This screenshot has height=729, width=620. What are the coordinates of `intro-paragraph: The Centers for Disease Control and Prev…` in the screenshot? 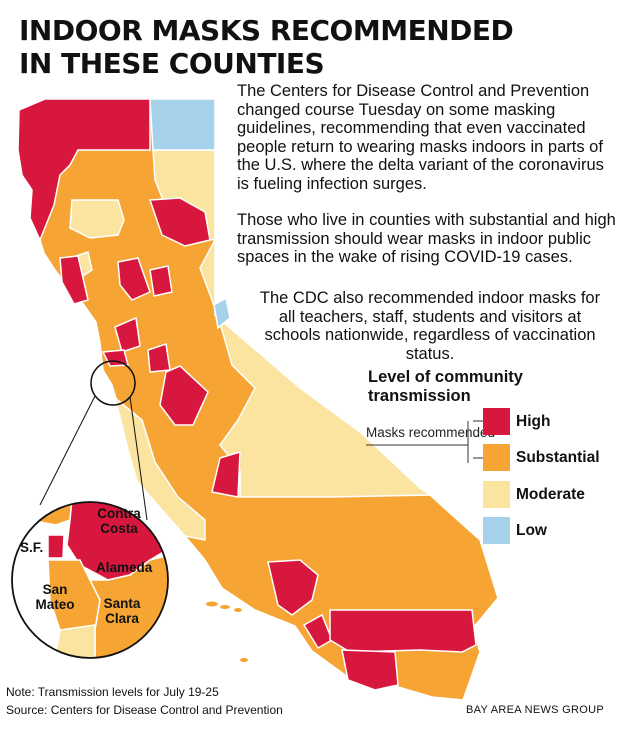 It's located at (420, 137).